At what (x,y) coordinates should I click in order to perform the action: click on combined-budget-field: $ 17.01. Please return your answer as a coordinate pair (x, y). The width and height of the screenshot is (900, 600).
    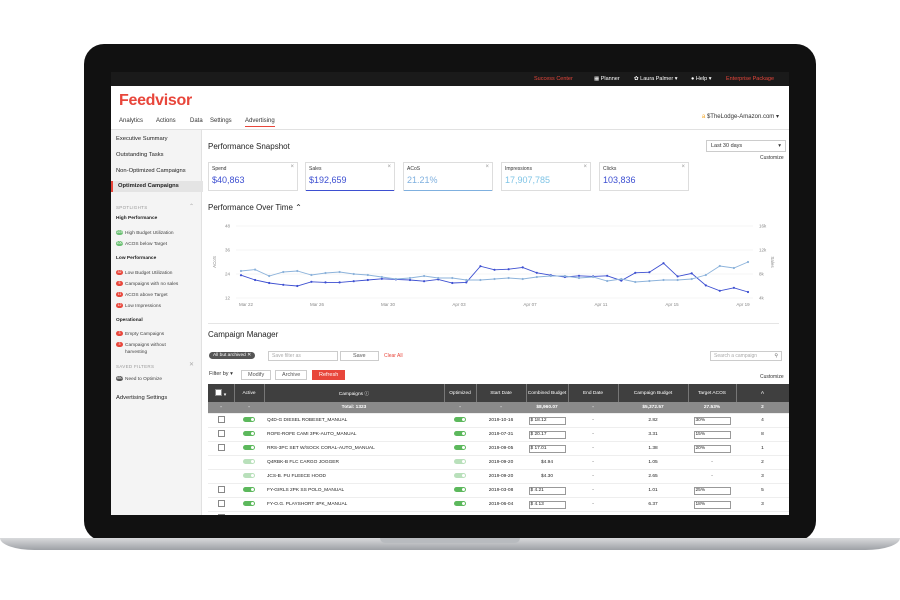
    Looking at the image, I should click on (547, 448).